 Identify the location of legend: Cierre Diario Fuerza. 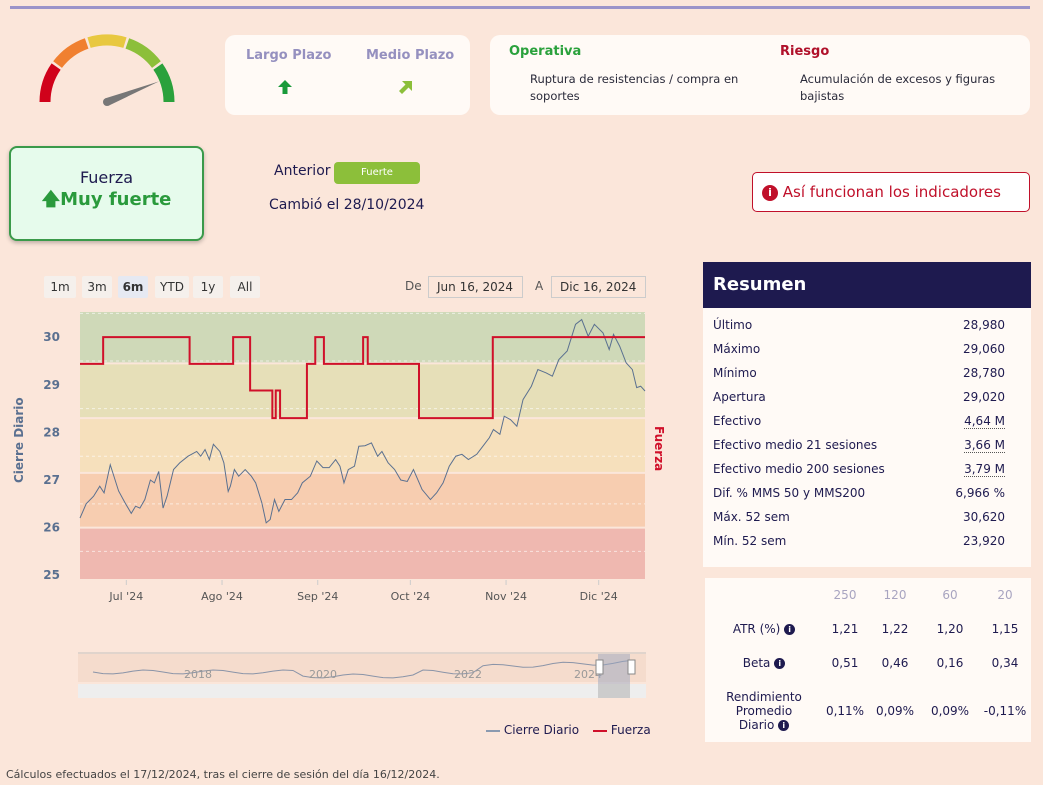
(568, 730).